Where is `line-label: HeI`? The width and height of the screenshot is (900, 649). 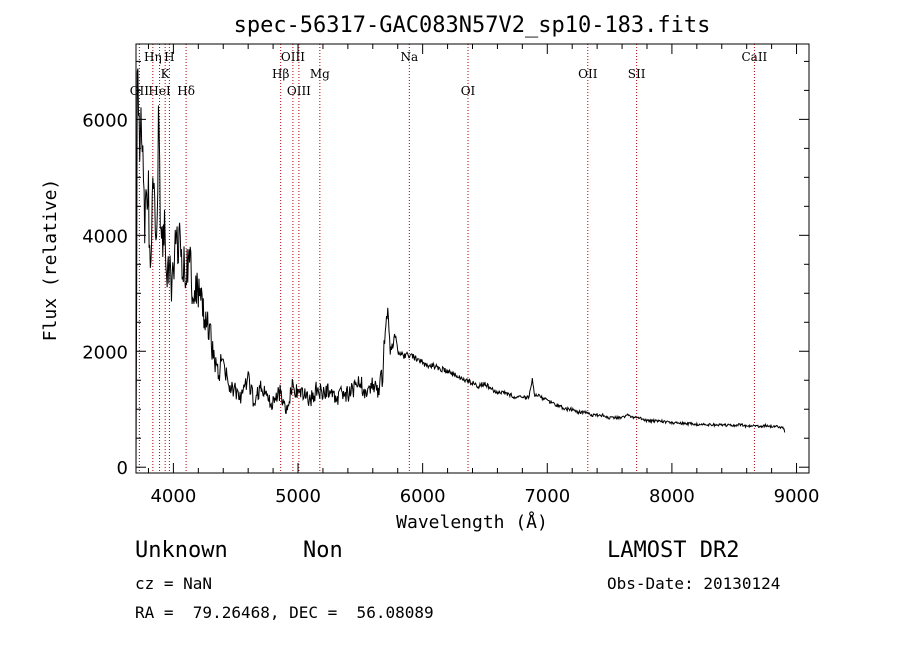
line-label: HeI is located at coordinates (159, 91).